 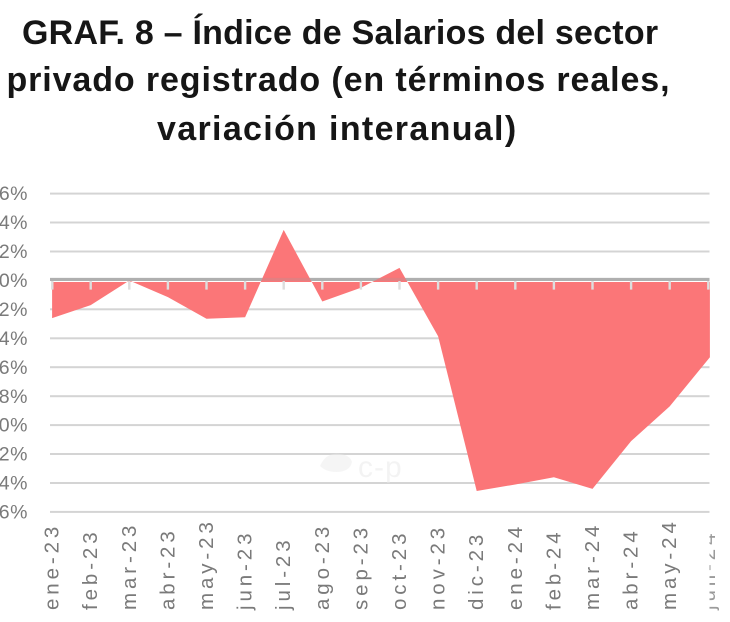 I want to click on svg-text: -12%, so click(x=14, y=455).